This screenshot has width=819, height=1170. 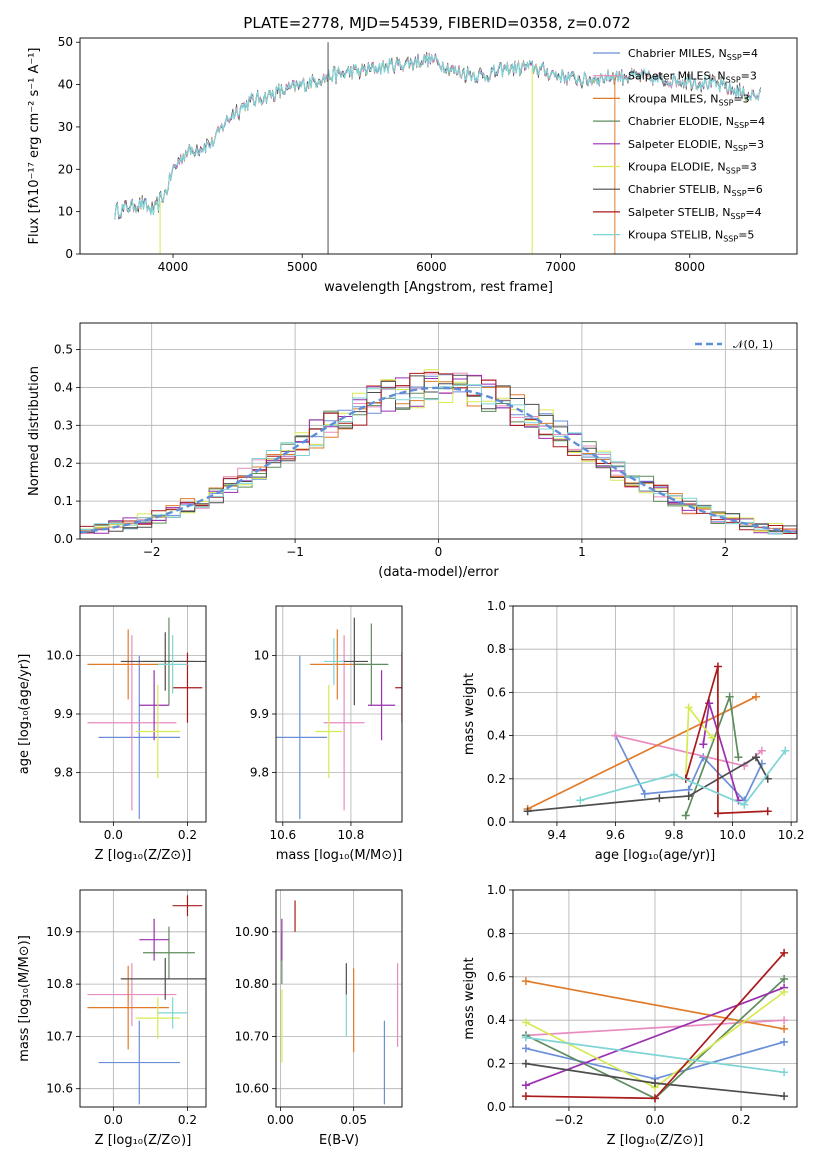 I want to click on y-tick-label: 1.0, so click(x=496, y=890).